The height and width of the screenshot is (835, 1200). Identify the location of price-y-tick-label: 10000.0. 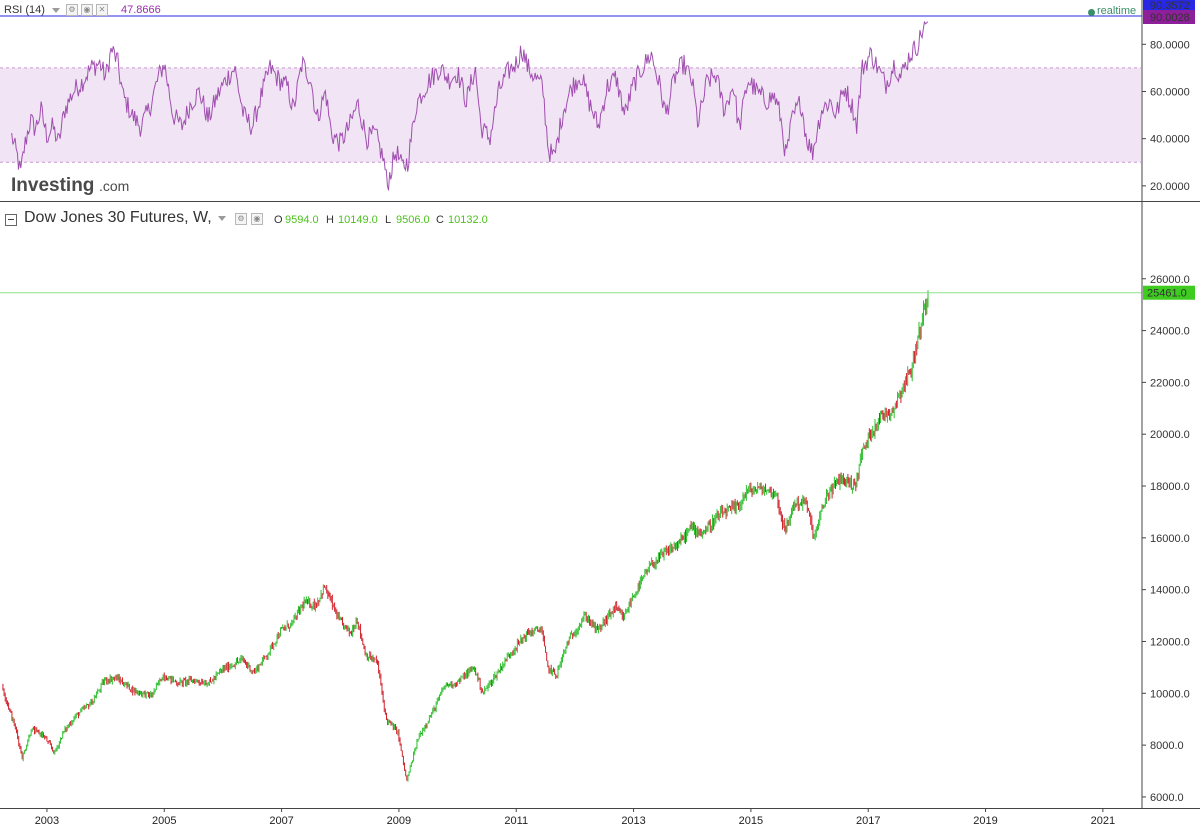
(1170, 694).